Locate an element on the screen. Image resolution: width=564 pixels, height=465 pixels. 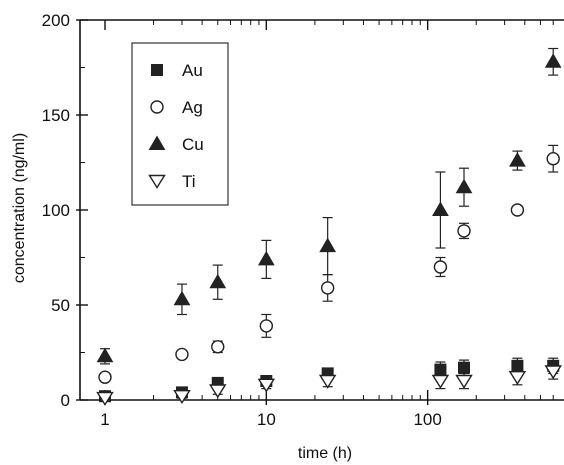
x-tick-label: 1 is located at coordinates (104, 419).